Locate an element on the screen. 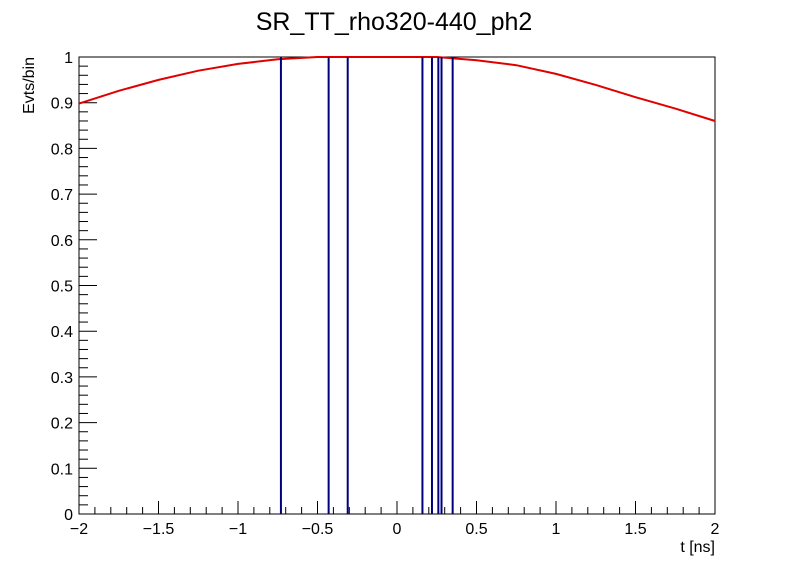  y-tick-label: 0.8 is located at coordinates (62, 149).